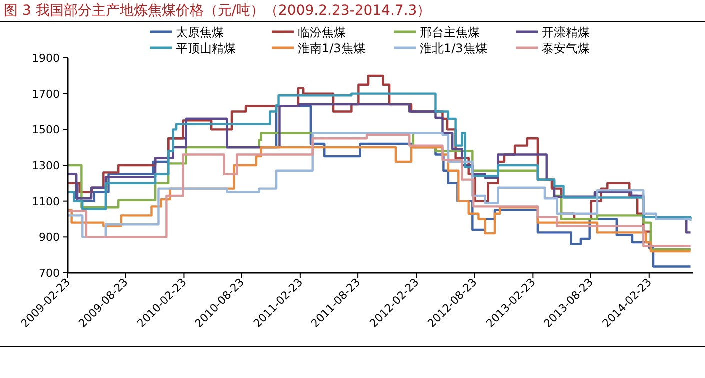  What do you see at coordinates (450, 33) in the screenshot?
I see `legend-label: 邢台主焦煤` at bounding box center [450, 33].